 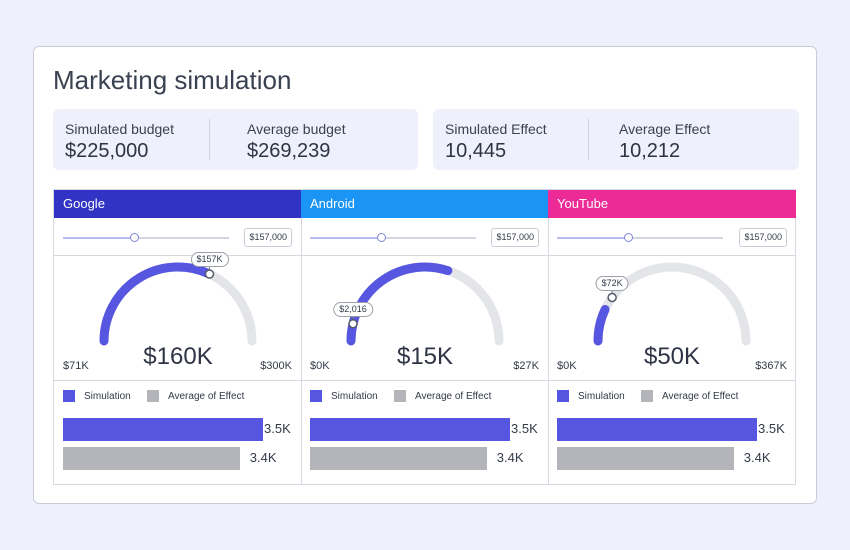 I want to click on stat-value: 10,212, so click(x=650, y=151).